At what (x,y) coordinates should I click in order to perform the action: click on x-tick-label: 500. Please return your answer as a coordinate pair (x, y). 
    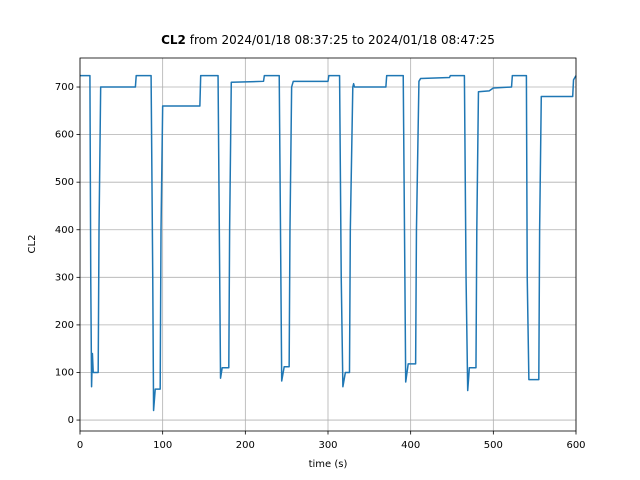
    Looking at the image, I should click on (493, 445).